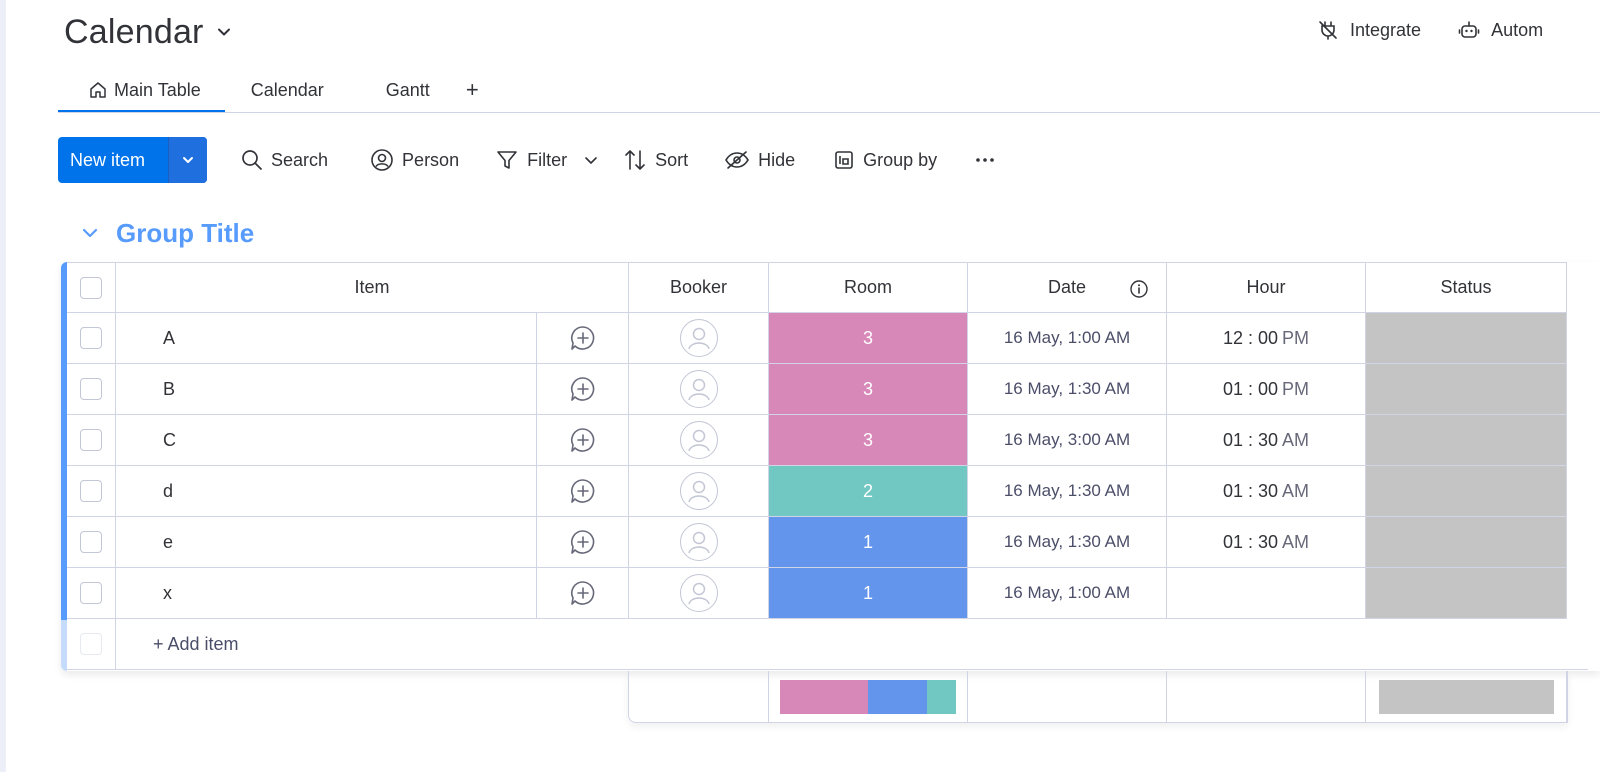  I want to click on person-placeholder-icon, so click(698, 491).